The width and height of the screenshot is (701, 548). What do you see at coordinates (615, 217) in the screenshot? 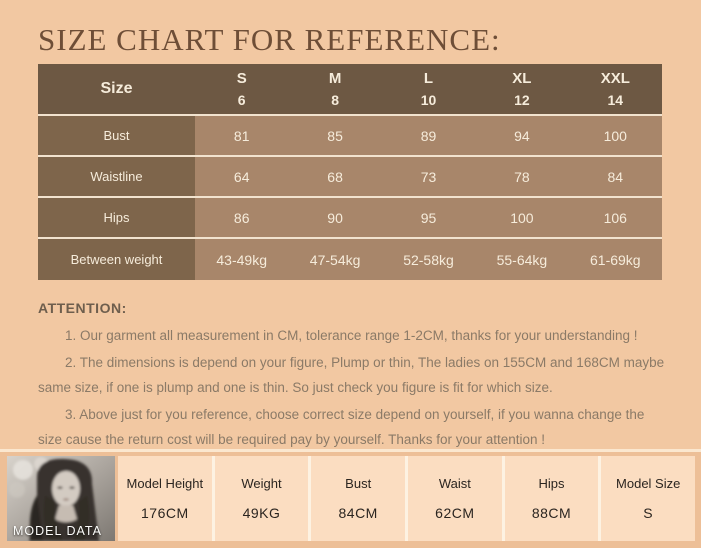
I see `table-cell: 106` at bounding box center [615, 217].